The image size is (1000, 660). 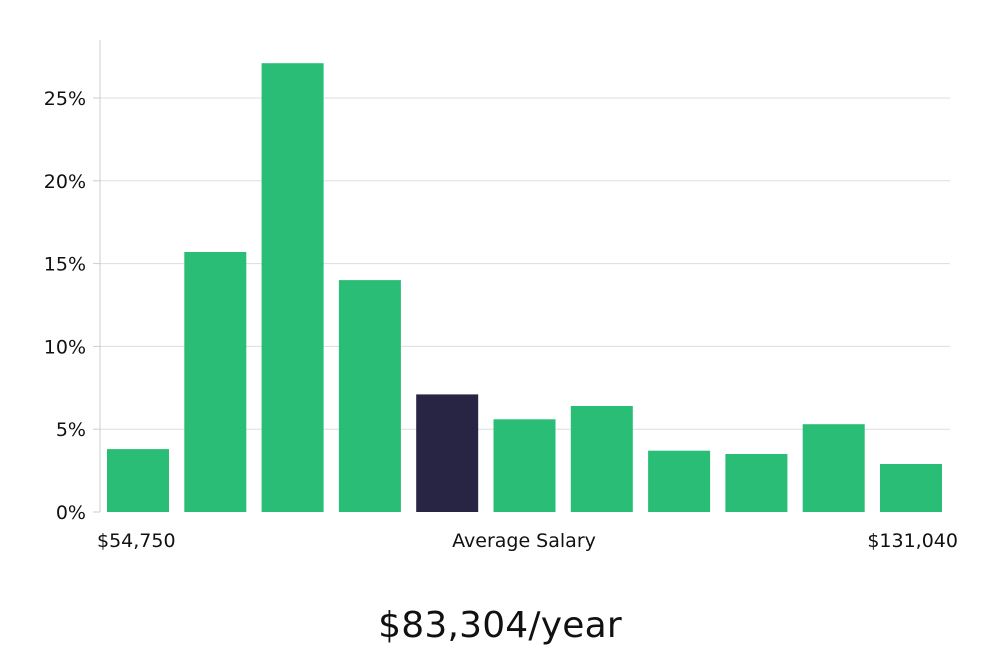 What do you see at coordinates (72, 306) in the screenshot?
I see `y-tick-labels: 0% 5% 10% 15% 20% 25%` at bounding box center [72, 306].